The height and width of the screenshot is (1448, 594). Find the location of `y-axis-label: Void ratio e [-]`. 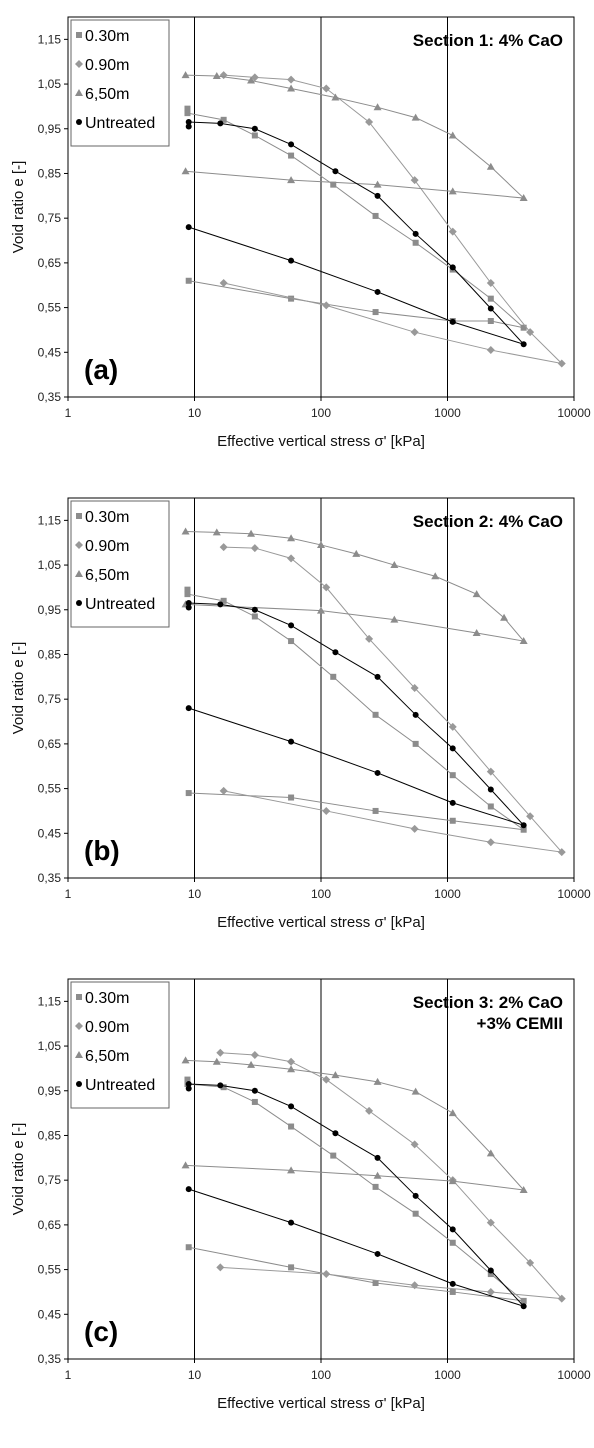

y-axis-label: Void ratio e [-] is located at coordinates (18, 688).